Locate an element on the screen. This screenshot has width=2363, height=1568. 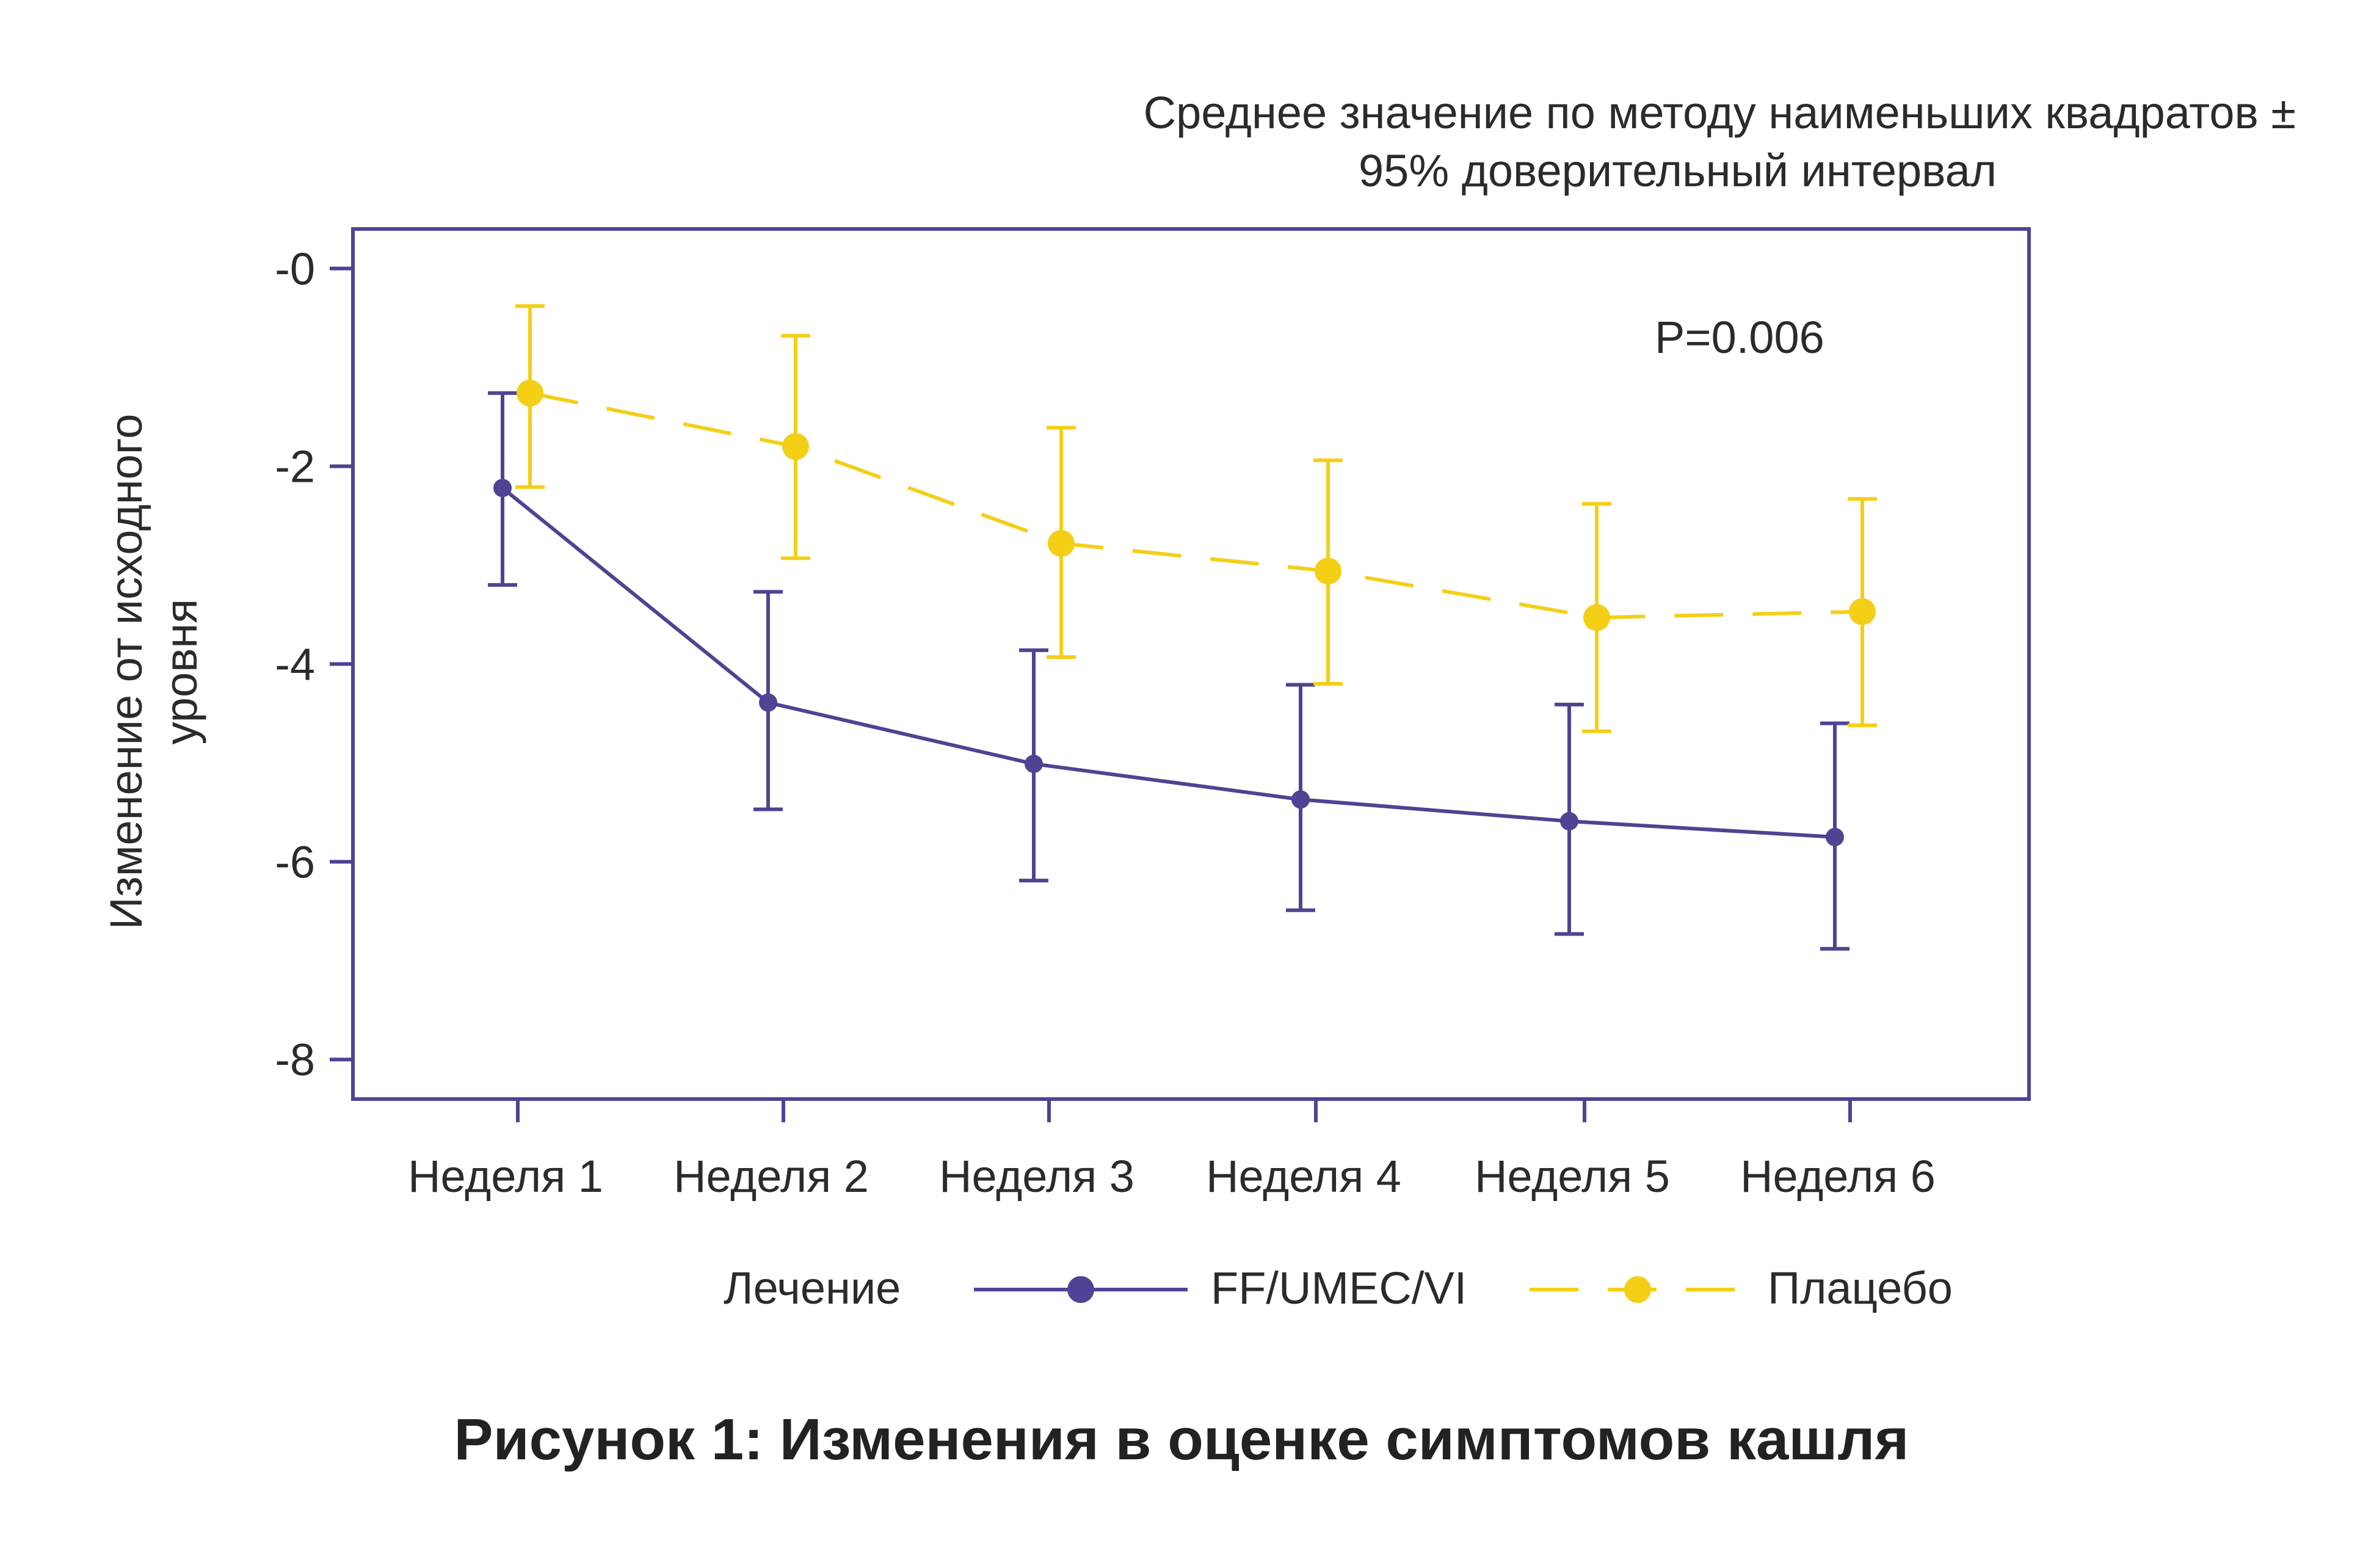
legend-title: Лечение is located at coordinates (812, 1288).